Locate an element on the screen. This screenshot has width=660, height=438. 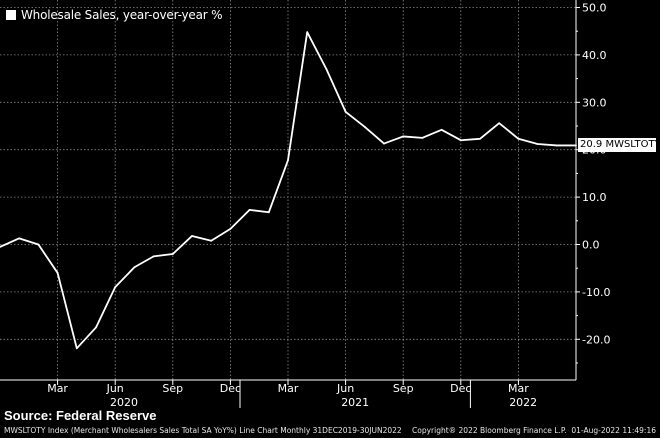
y-tick-label: 50.0 is located at coordinates (594, 8).